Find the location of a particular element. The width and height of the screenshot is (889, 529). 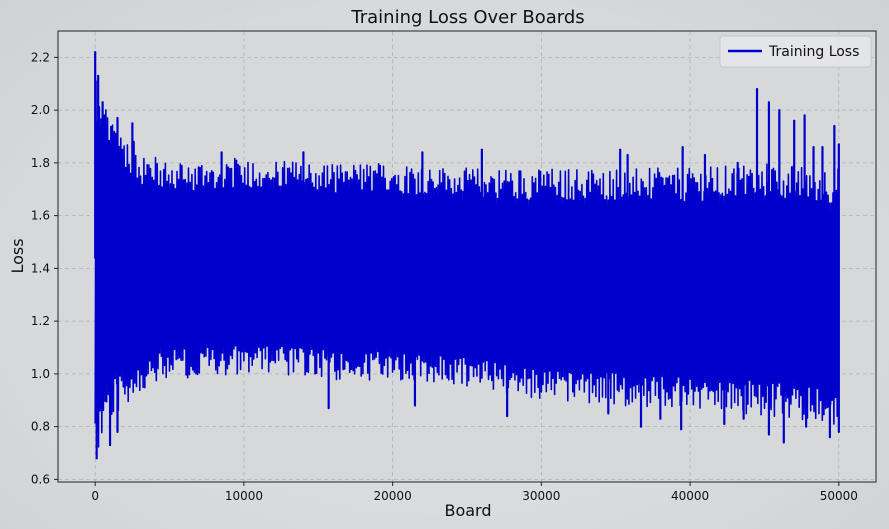

y-tick-label: 1.0 is located at coordinates (40, 374).